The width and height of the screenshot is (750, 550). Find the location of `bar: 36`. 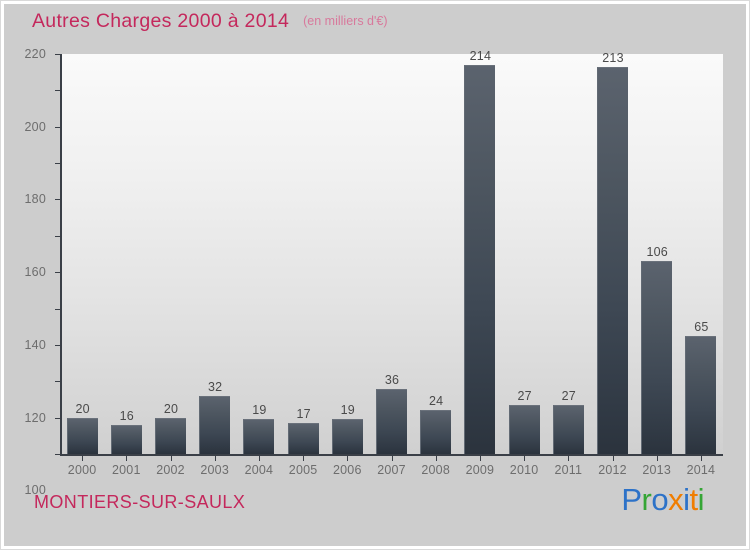

bar: 36 is located at coordinates (391, 413).